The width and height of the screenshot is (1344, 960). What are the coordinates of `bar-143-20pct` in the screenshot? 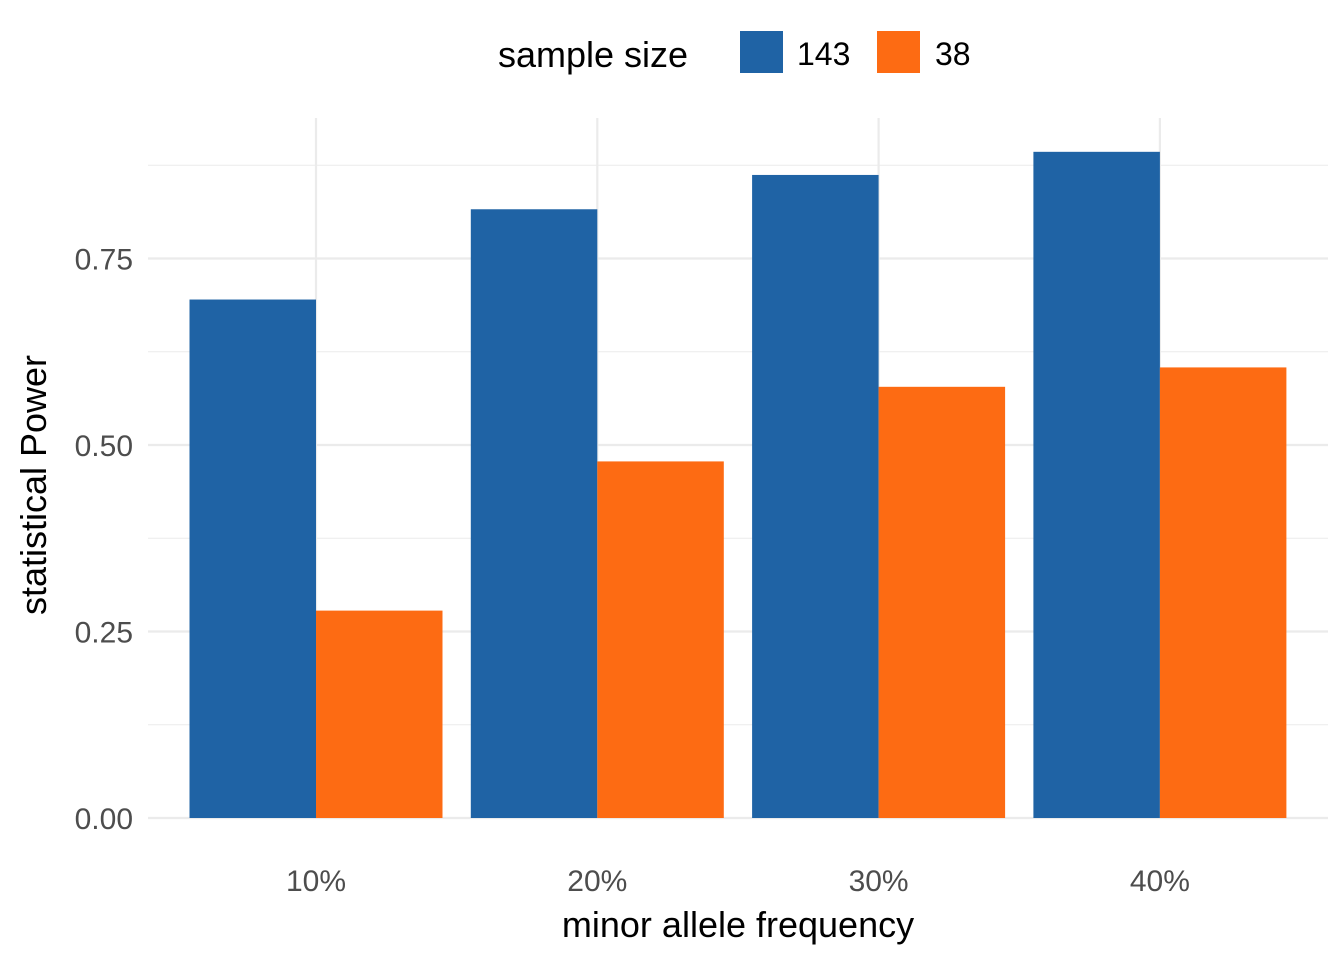 It's located at (534, 513).